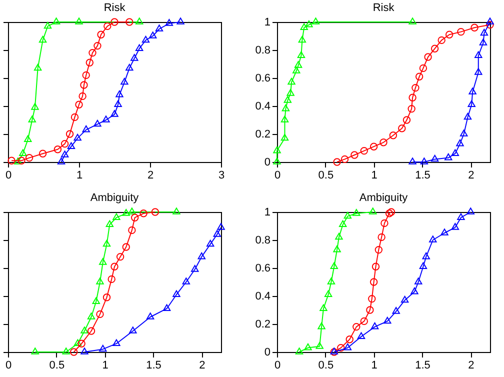 The width and height of the screenshot is (504, 377). I want to click on y-tick-label: 0.6, so click(262, 78).